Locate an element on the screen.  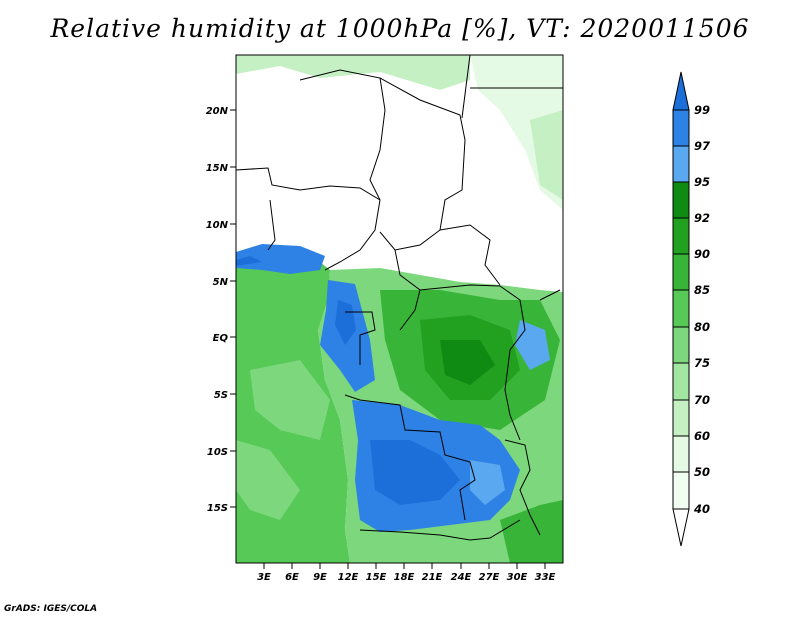
lon-label-24e: 24E is located at coordinates (461, 577).